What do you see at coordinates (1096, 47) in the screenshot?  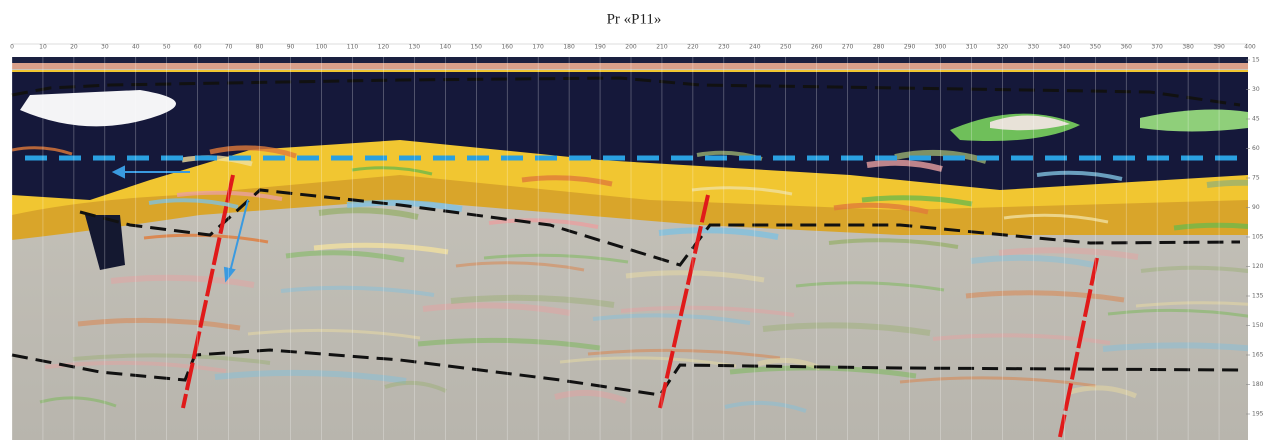 I see `distance-tick-label: 350` at bounding box center [1096, 47].